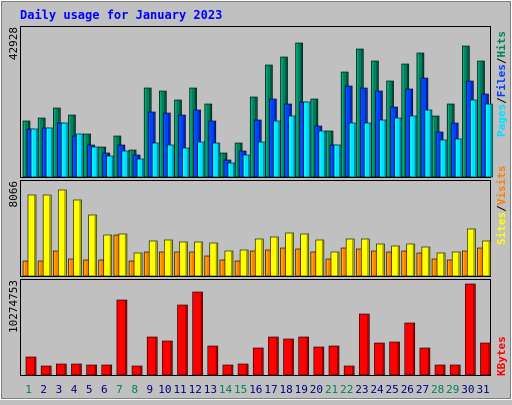  Describe the element at coordinates (149, 389) in the screenshot. I see `x-tick-label-day-9: 9` at that location.